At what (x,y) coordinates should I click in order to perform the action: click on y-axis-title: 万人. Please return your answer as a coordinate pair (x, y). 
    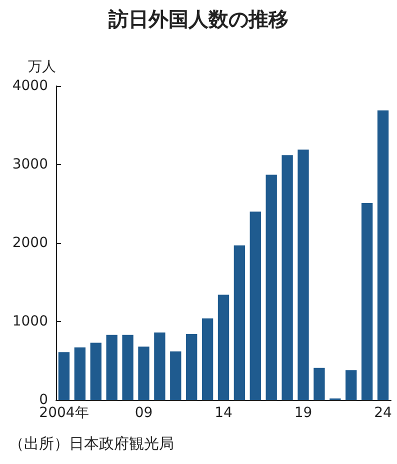
    Looking at the image, I should click on (42, 67).